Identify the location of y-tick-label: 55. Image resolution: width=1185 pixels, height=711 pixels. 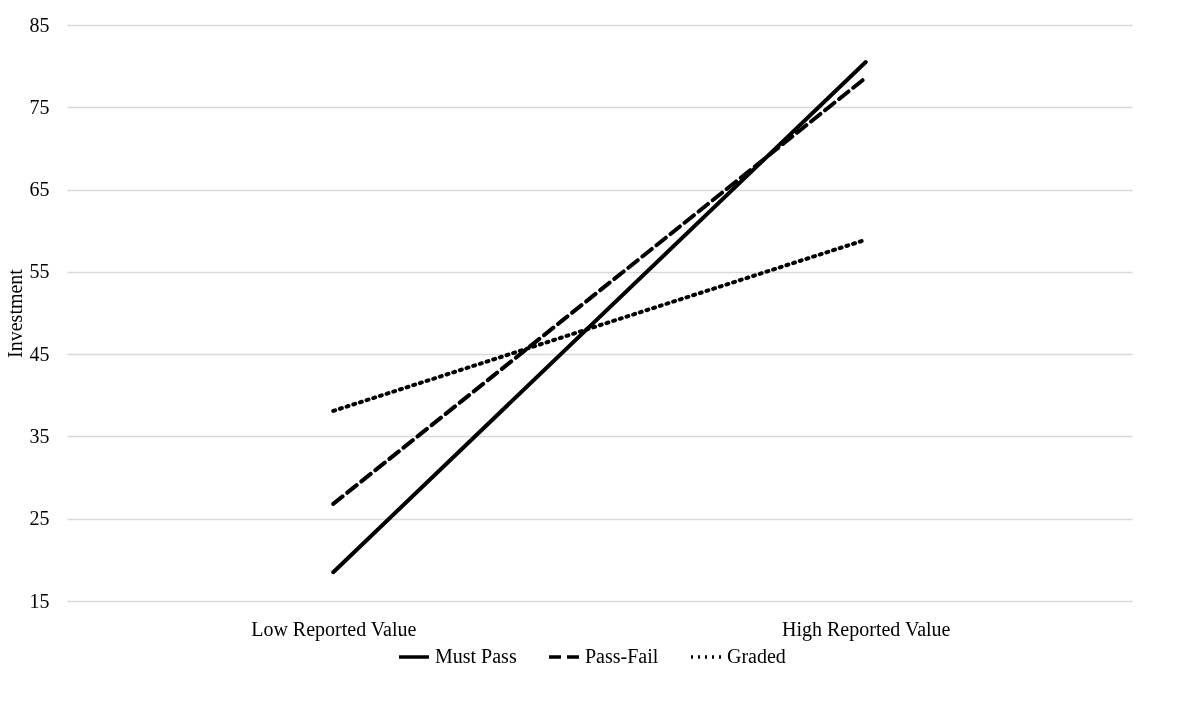
(39, 271).